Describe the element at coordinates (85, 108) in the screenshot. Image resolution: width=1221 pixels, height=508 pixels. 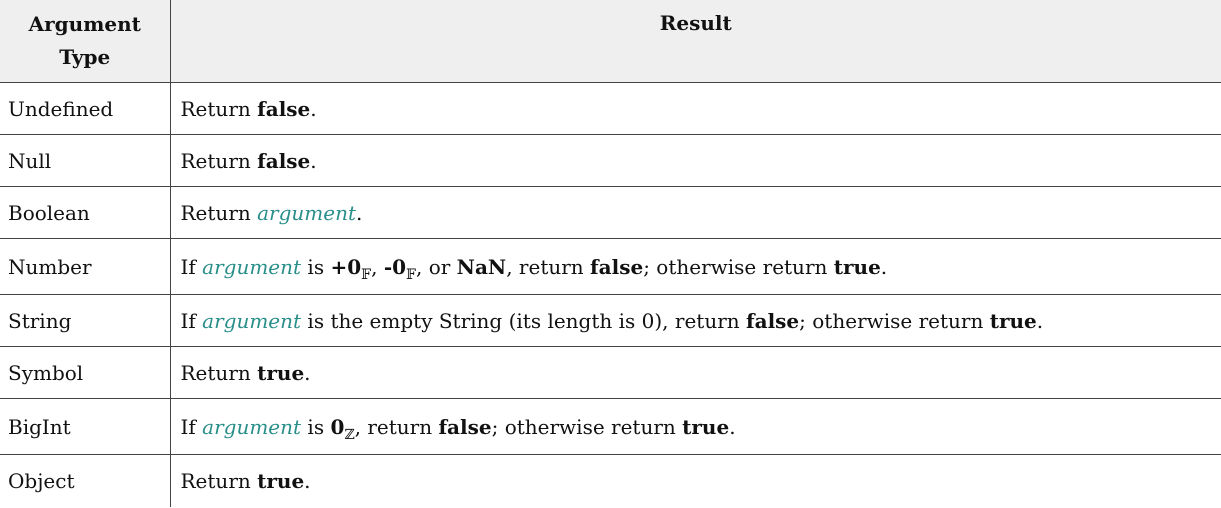
I see `type-cell: Undefined` at that location.